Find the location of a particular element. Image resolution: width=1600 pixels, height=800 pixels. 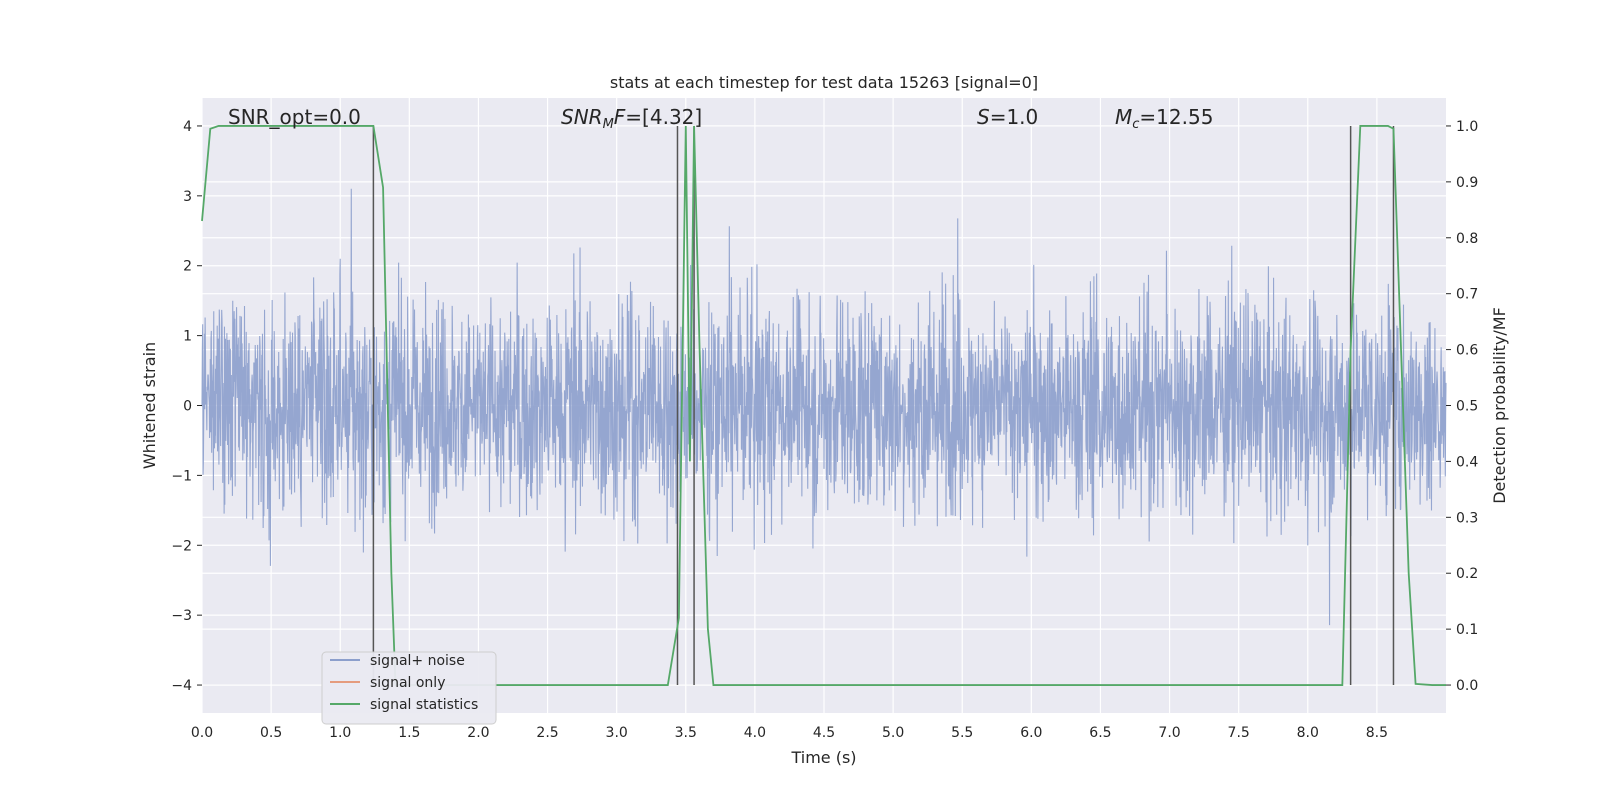

y-tick-label: 1 is located at coordinates (187, 337).